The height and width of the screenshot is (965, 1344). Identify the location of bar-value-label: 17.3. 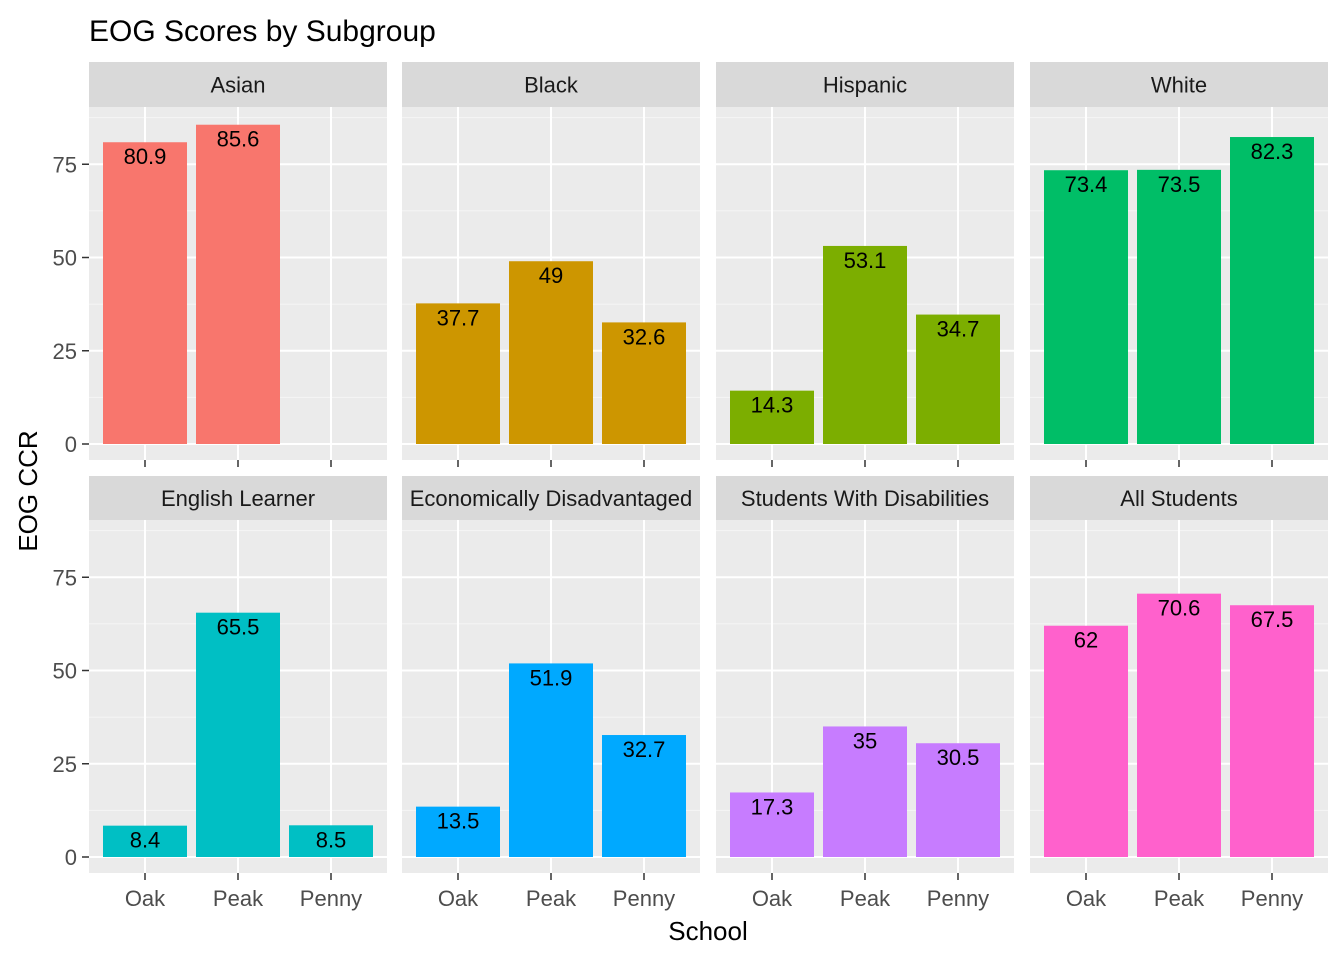
(772, 806).